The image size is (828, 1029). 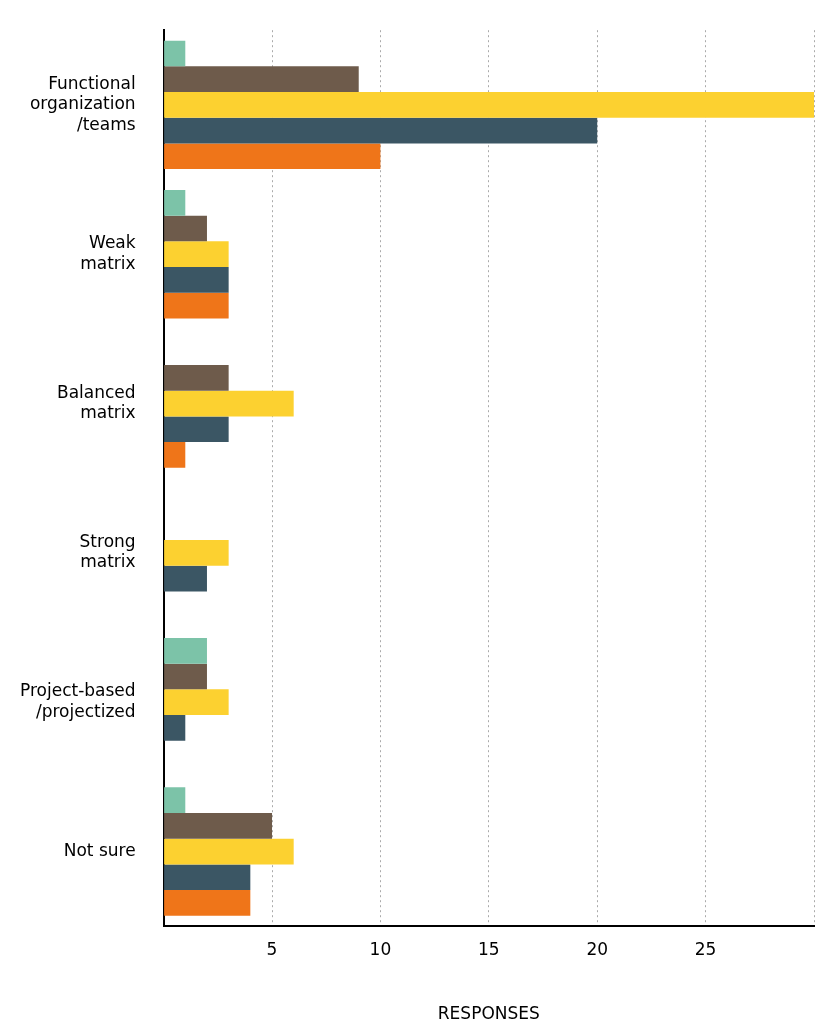 What do you see at coordinates (272, 948) in the screenshot?
I see `x-tick-label: 5` at bounding box center [272, 948].